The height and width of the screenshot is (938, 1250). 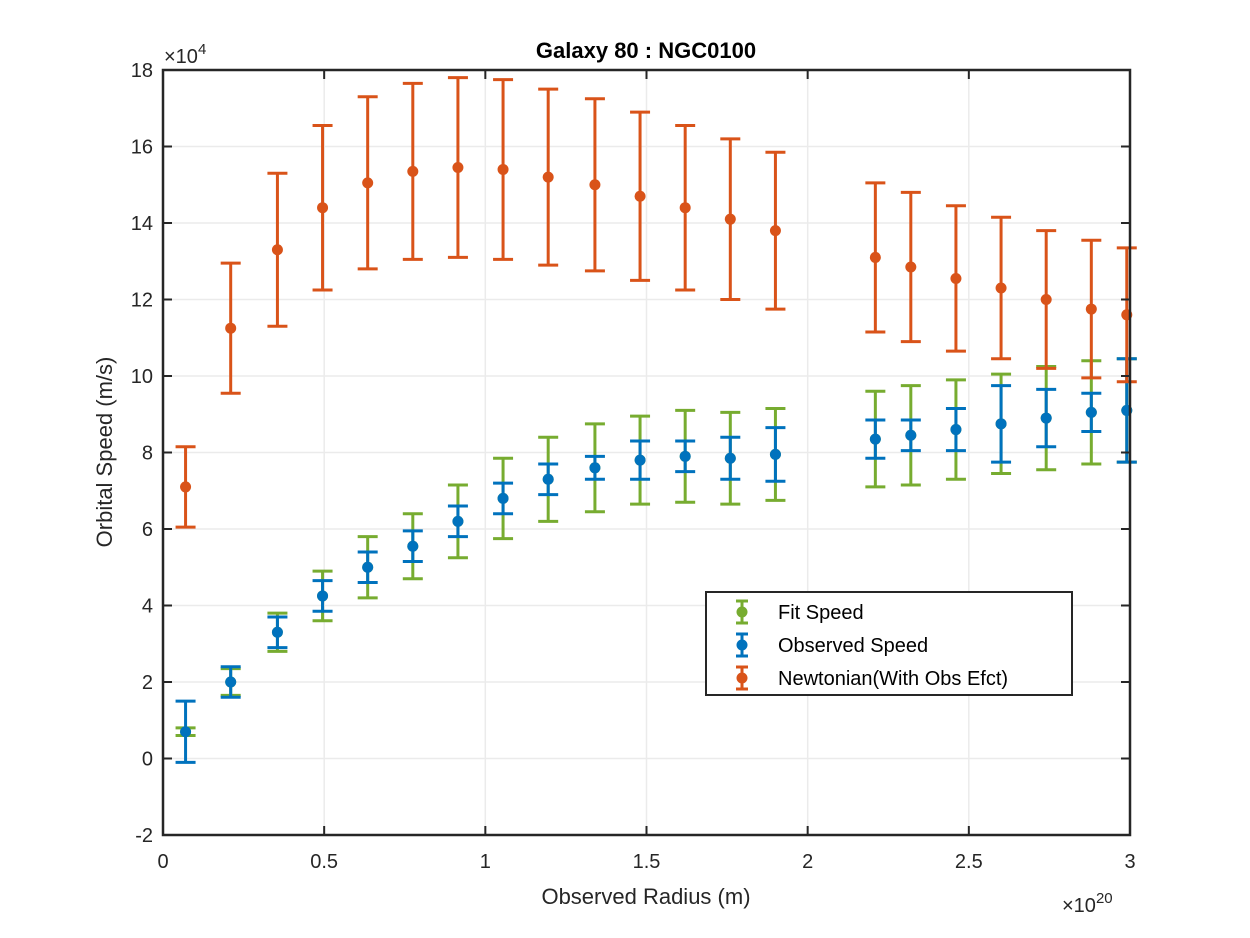 I want to click on legend-box, so click(x=889, y=643).